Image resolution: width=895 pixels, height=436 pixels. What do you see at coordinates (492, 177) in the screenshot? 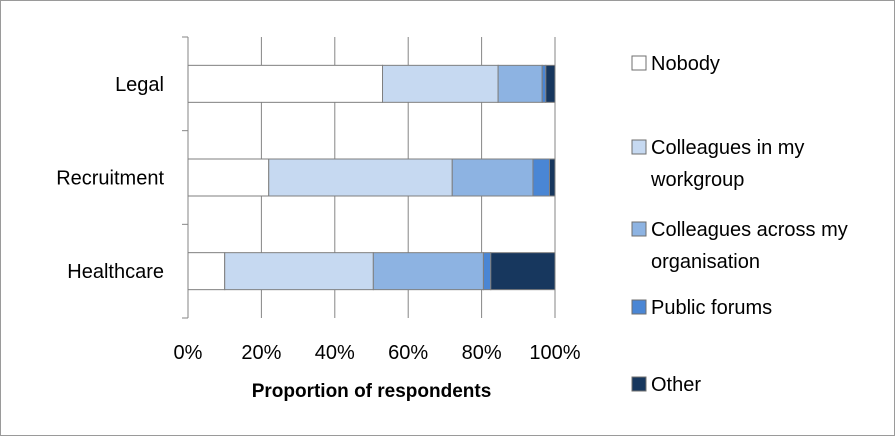
I see `bar-recruitment-colleagues-across-my-organisation` at bounding box center [492, 177].